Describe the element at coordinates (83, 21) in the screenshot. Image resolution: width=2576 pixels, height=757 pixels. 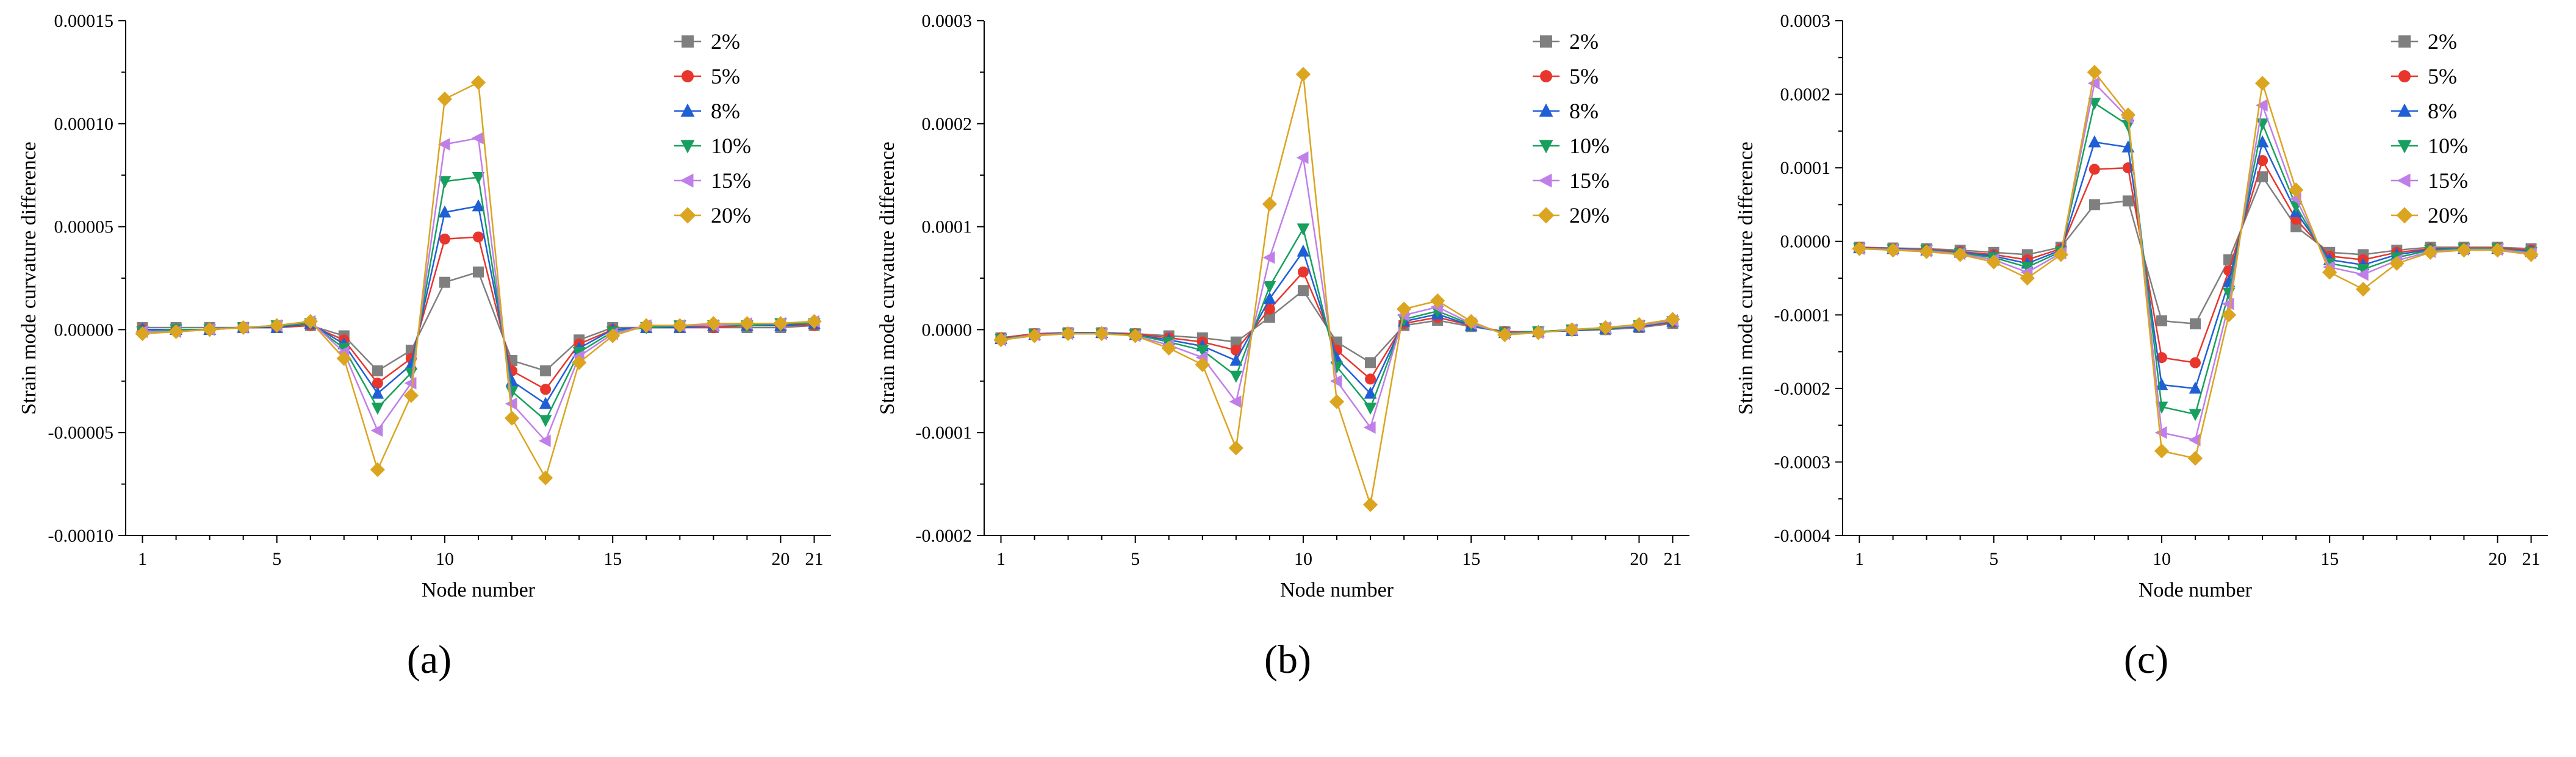
I see `svg-text: 0.00015` at that location.